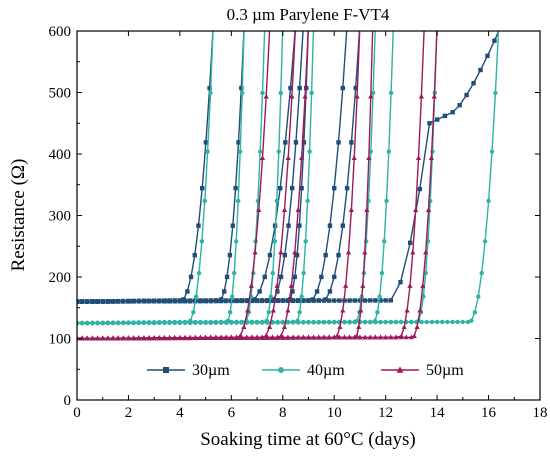 Image resolution: width=550 pixels, height=458 pixels. What do you see at coordinates (305, 370) in the screenshot?
I see `legend: 30µm 40µm 50µm` at bounding box center [305, 370].